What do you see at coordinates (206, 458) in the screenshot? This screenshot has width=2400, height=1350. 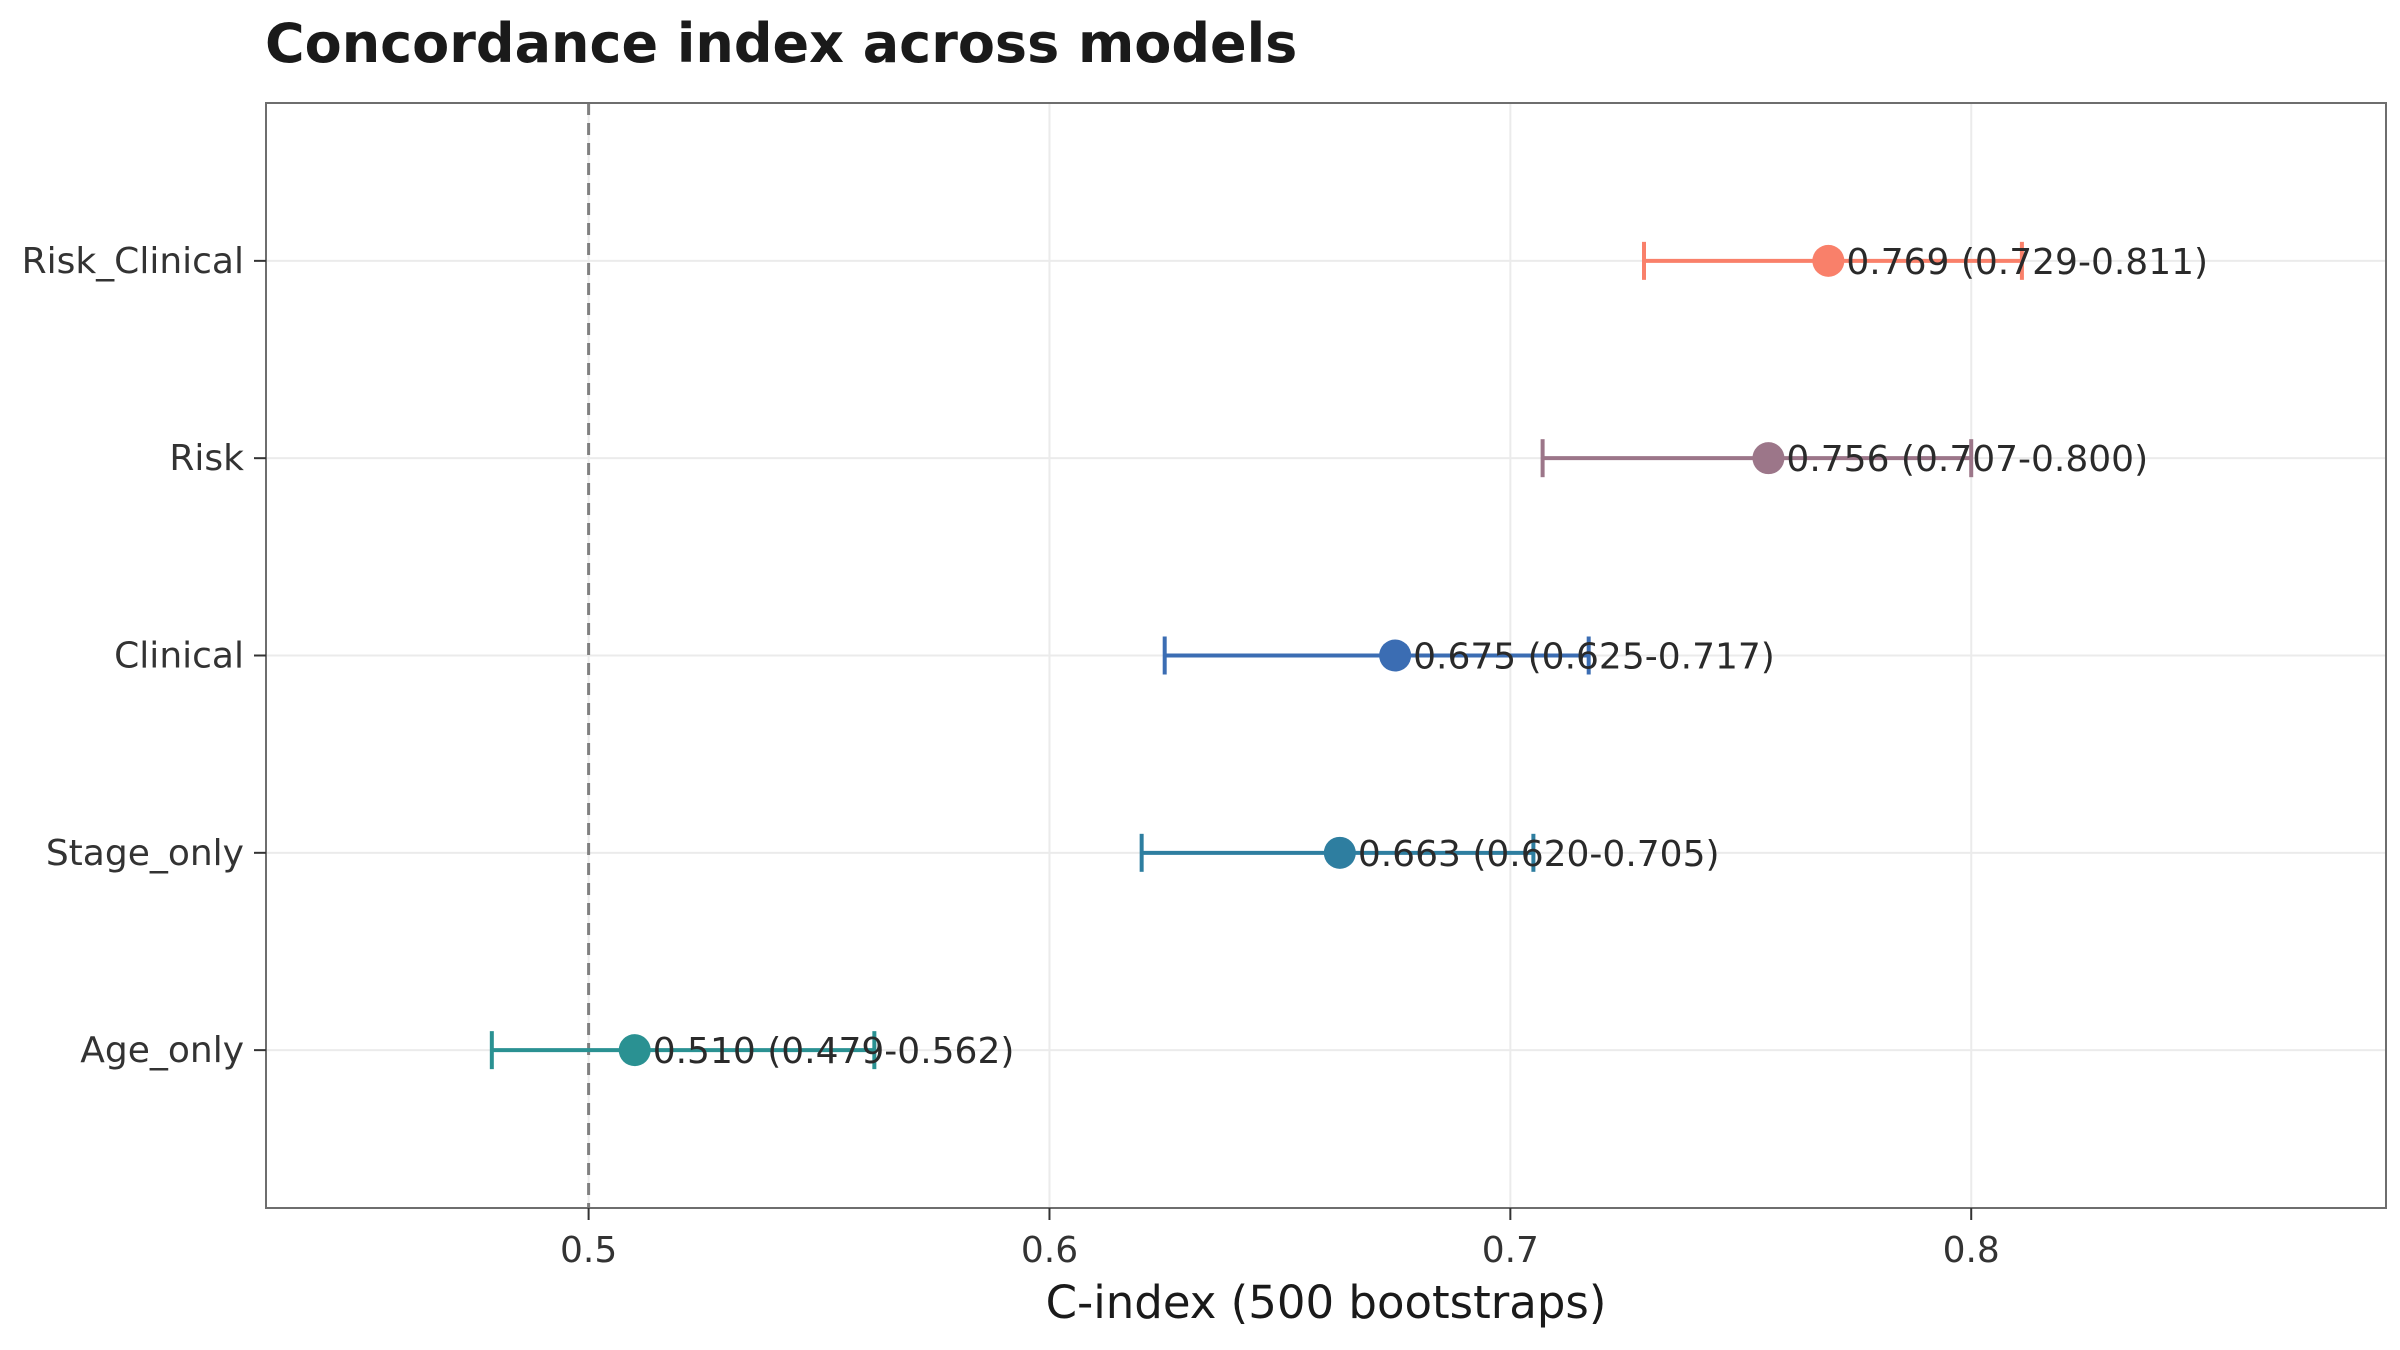 I see `y-tick-label: Risk` at bounding box center [206, 458].